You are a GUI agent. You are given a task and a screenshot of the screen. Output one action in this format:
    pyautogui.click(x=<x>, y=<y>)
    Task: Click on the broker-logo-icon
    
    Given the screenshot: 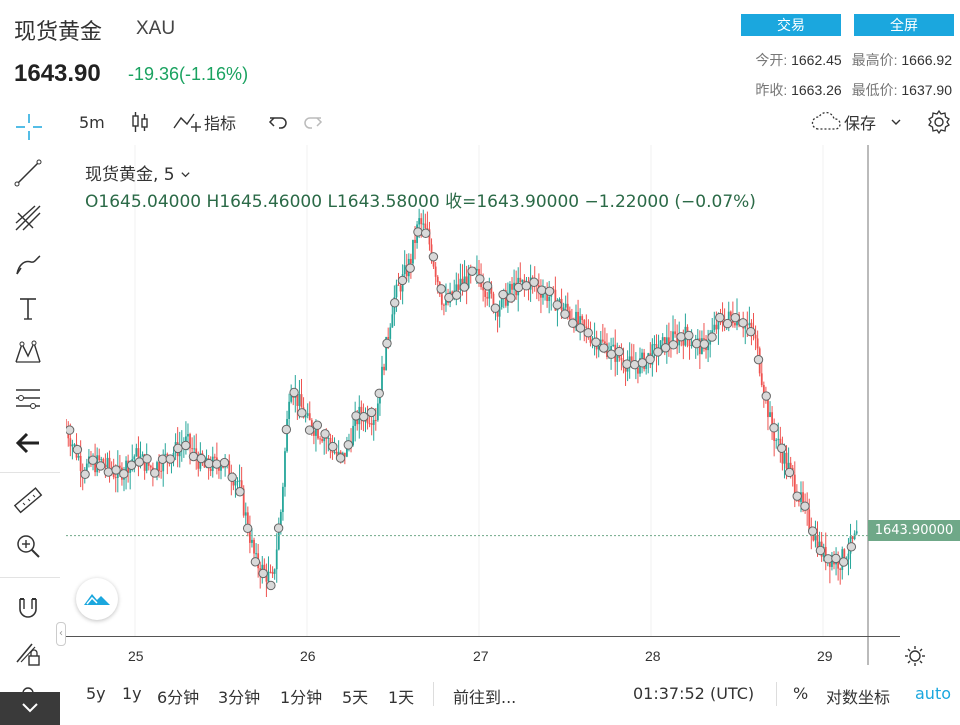 What is the action you would take?
    pyautogui.click(x=97, y=599)
    